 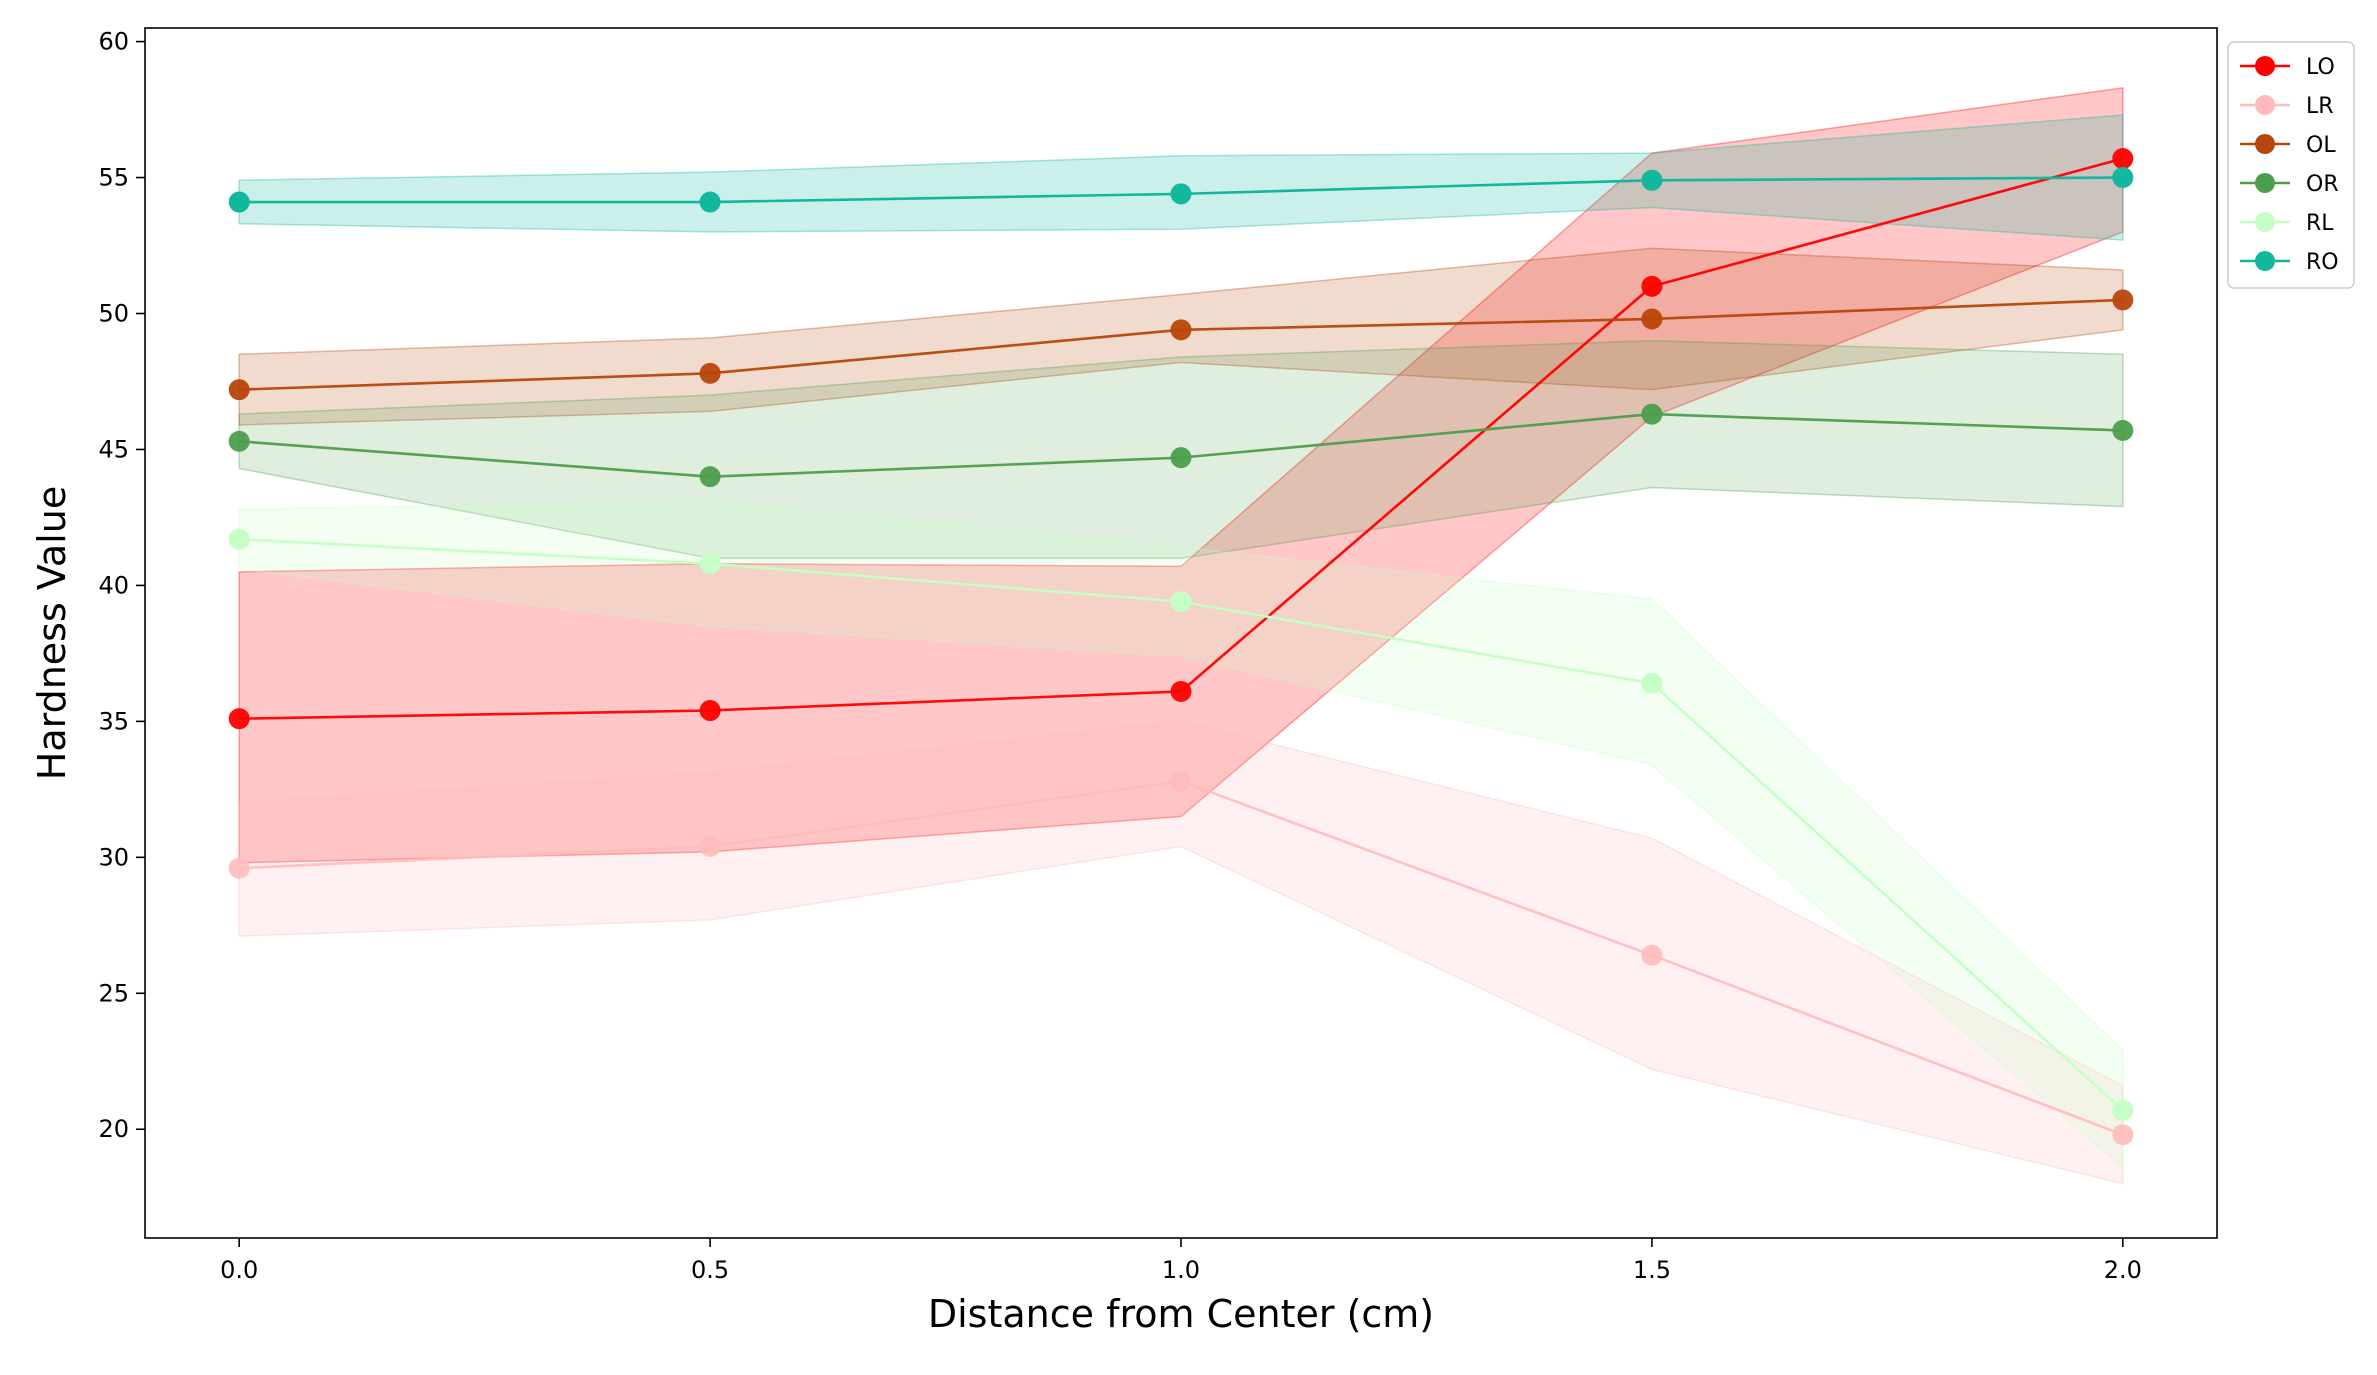 I want to click on legend: LO LR OL OR RL RO, so click(x=2291, y=165).